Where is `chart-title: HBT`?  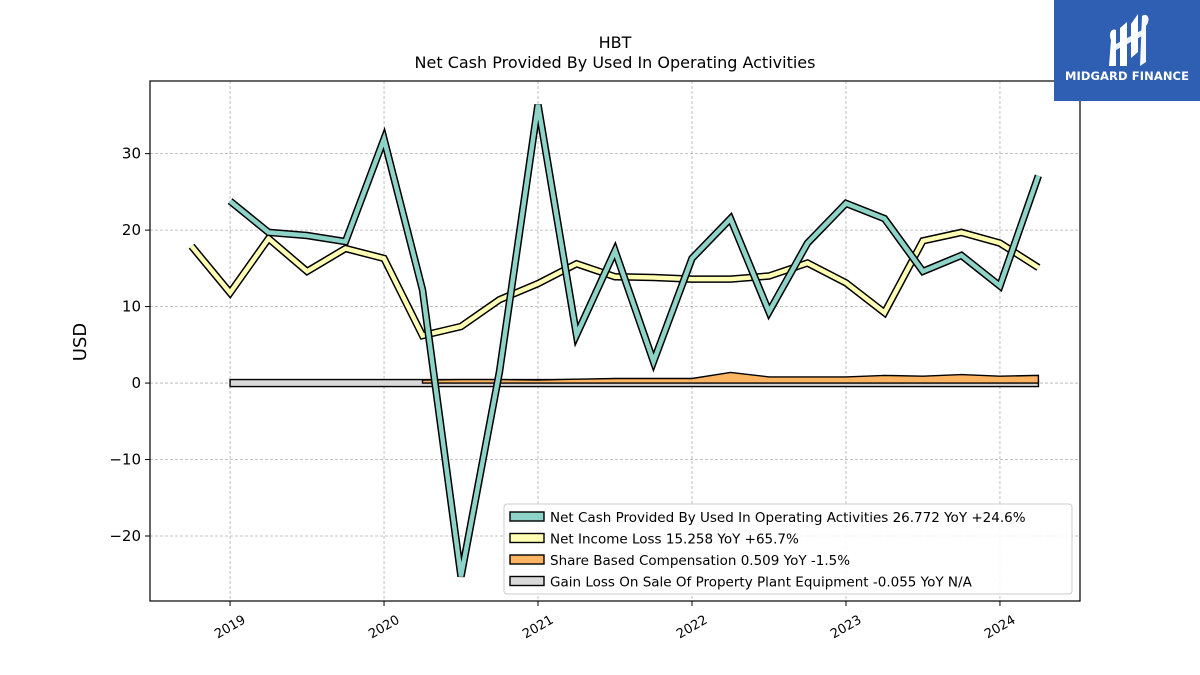
chart-title: HBT is located at coordinates (615, 42).